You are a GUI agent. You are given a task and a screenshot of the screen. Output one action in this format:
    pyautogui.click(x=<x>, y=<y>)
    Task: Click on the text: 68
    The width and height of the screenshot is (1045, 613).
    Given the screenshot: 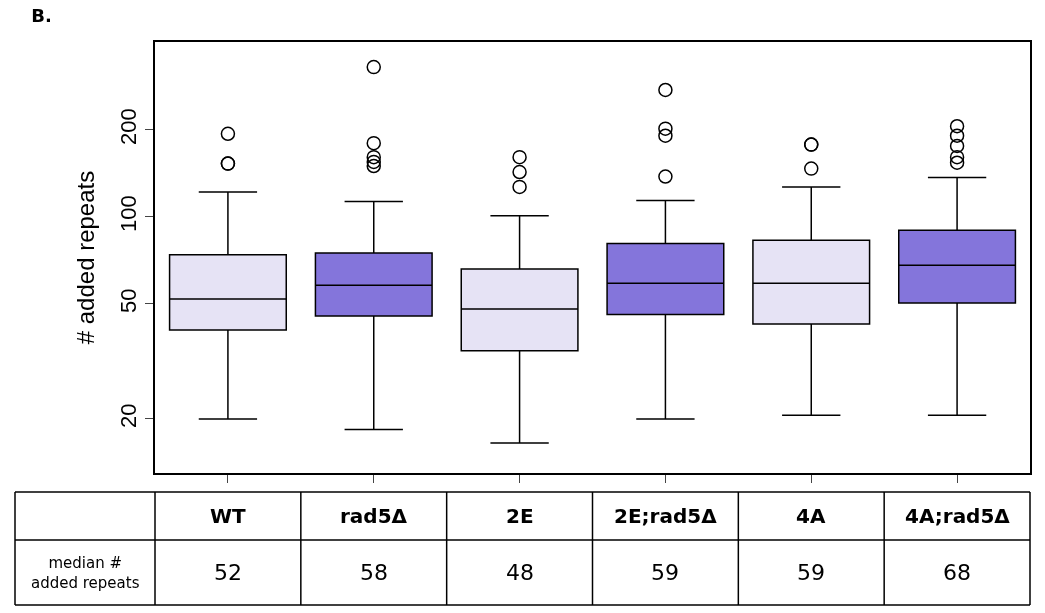 What is the action you would take?
    pyautogui.click(x=957, y=572)
    